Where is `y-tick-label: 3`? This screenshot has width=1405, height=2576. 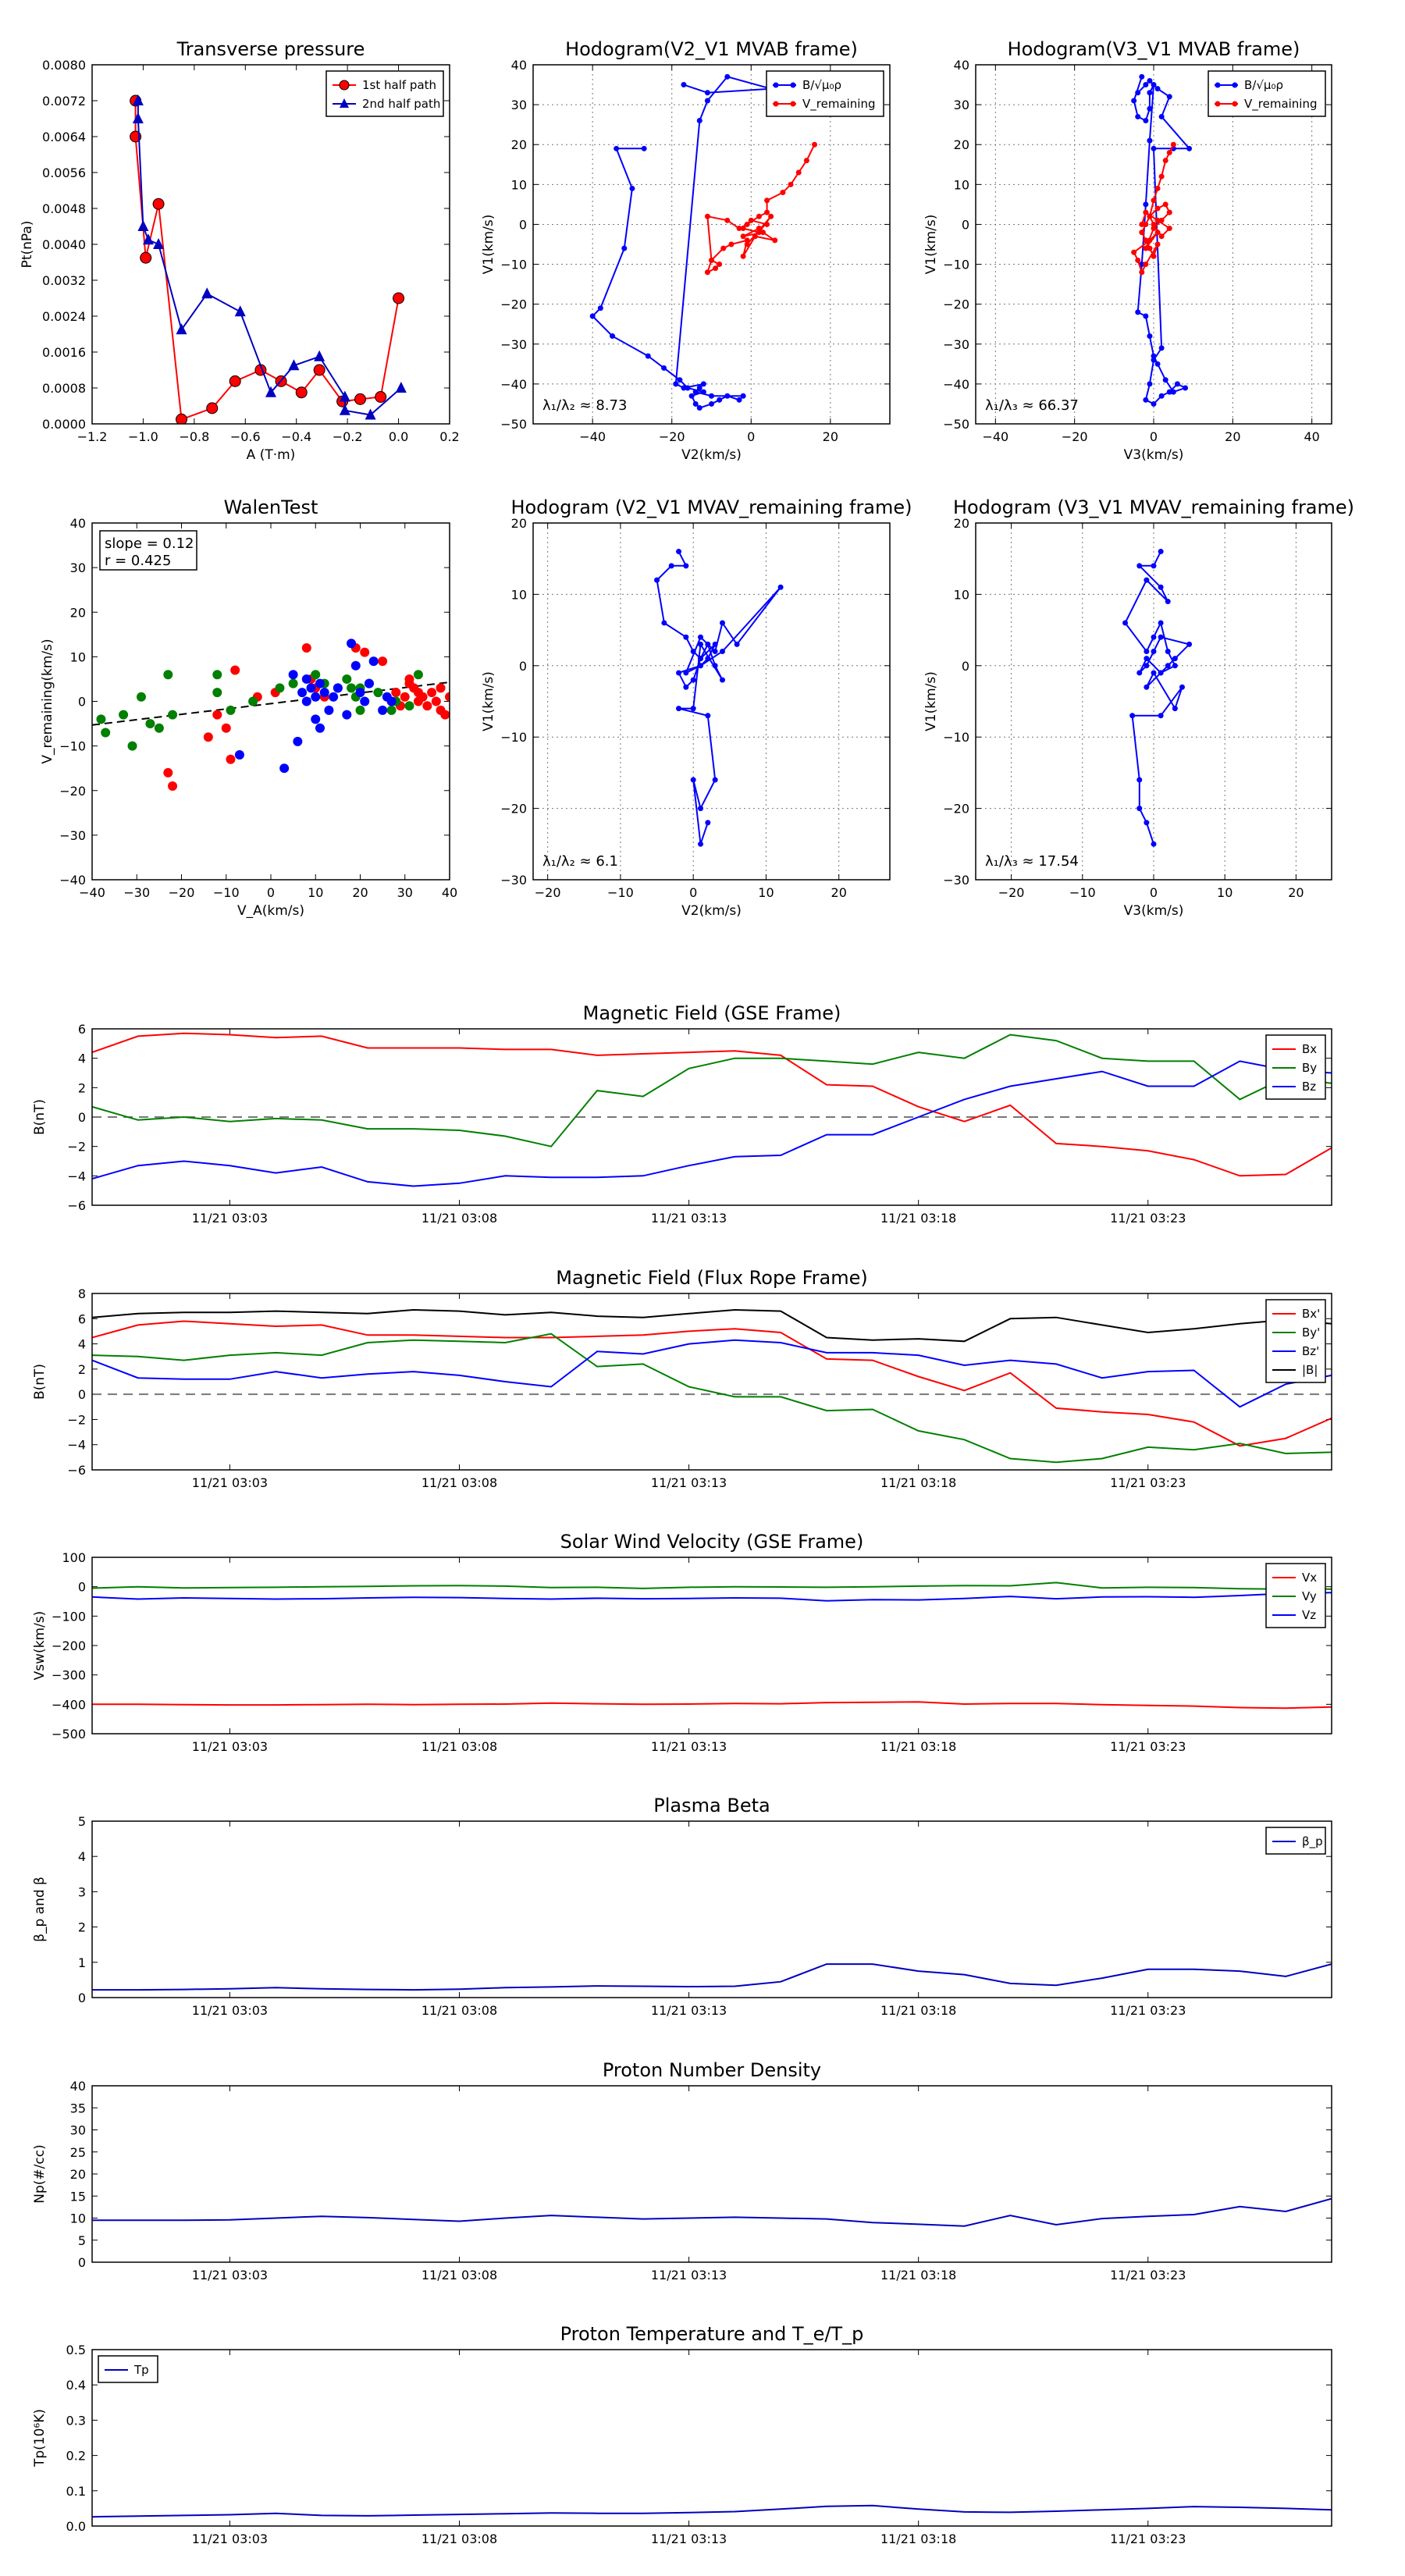
y-tick-label: 3 is located at coordinates (82, 1891).